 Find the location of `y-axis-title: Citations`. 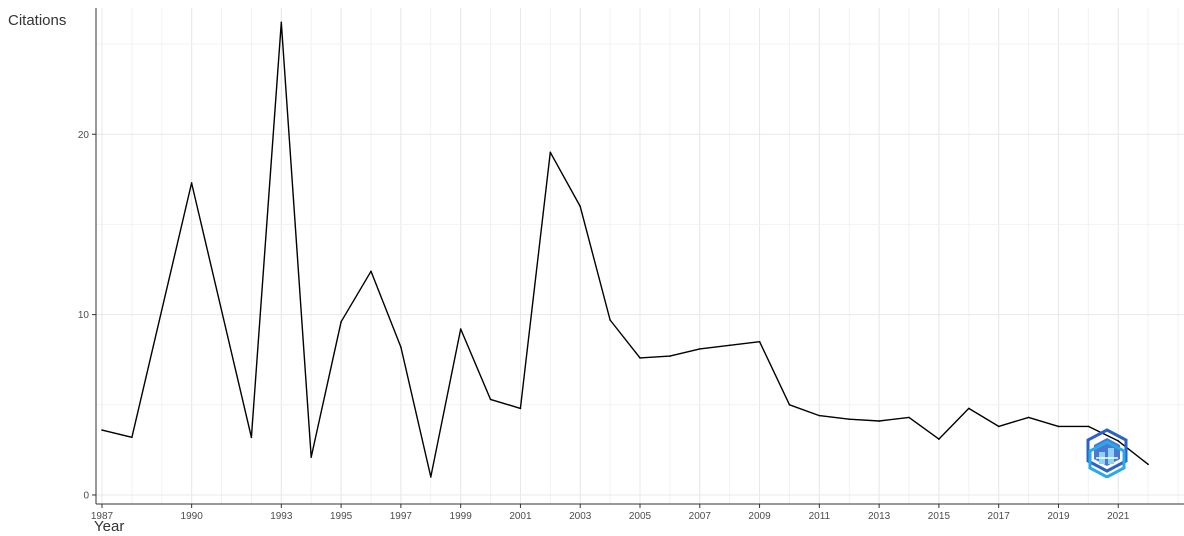

y-axis-title: Citations is located at coordinates (37, 20).